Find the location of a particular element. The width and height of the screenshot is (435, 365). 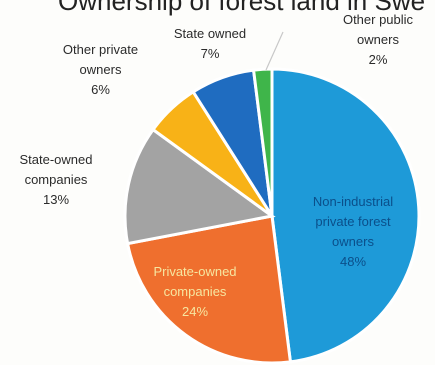

chart-title: Ownership of forest land in Swe is located at coordinates (242, 8).